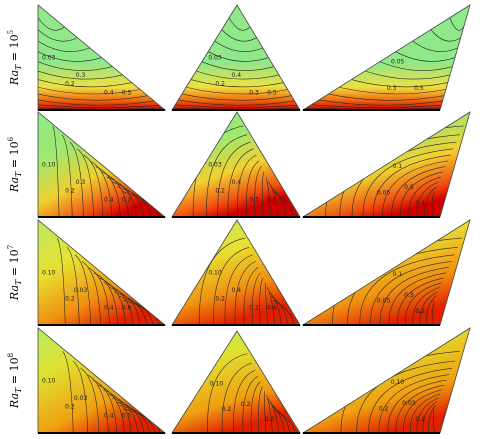 This screenshot has height=439, width=480. What do you see at coordinates (11, 138) in the screenshot?
I see `row-label-exp: 6` at bounding box center [11, 138].